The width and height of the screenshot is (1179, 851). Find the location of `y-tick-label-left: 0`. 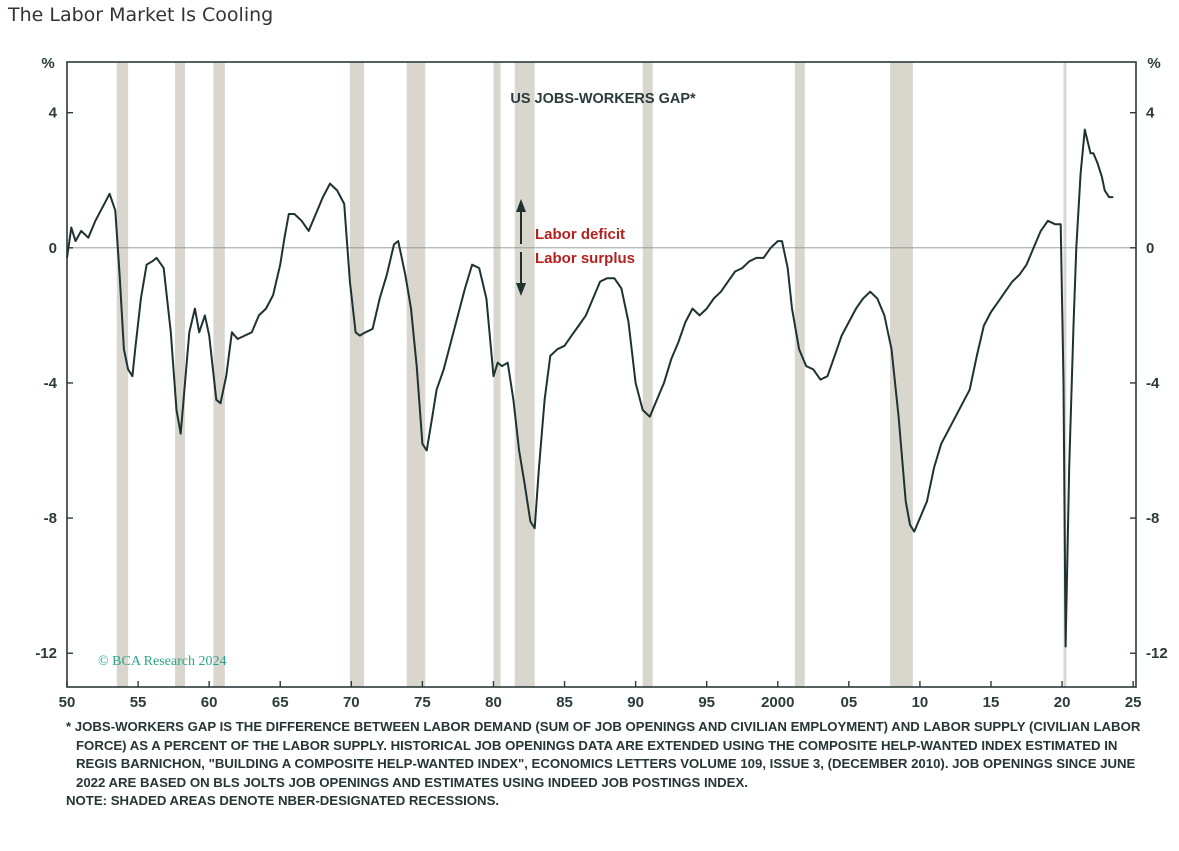

y-tick-label-left: 0 is located at coordinates (53, 248).